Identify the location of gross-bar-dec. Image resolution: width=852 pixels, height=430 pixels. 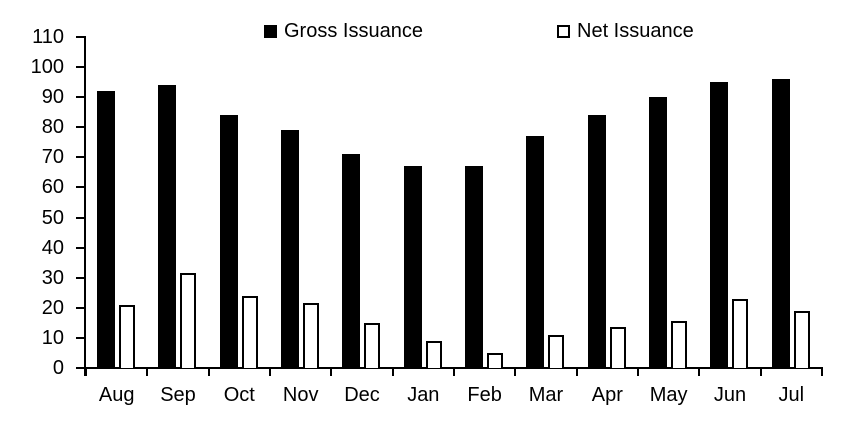
(351, 261).